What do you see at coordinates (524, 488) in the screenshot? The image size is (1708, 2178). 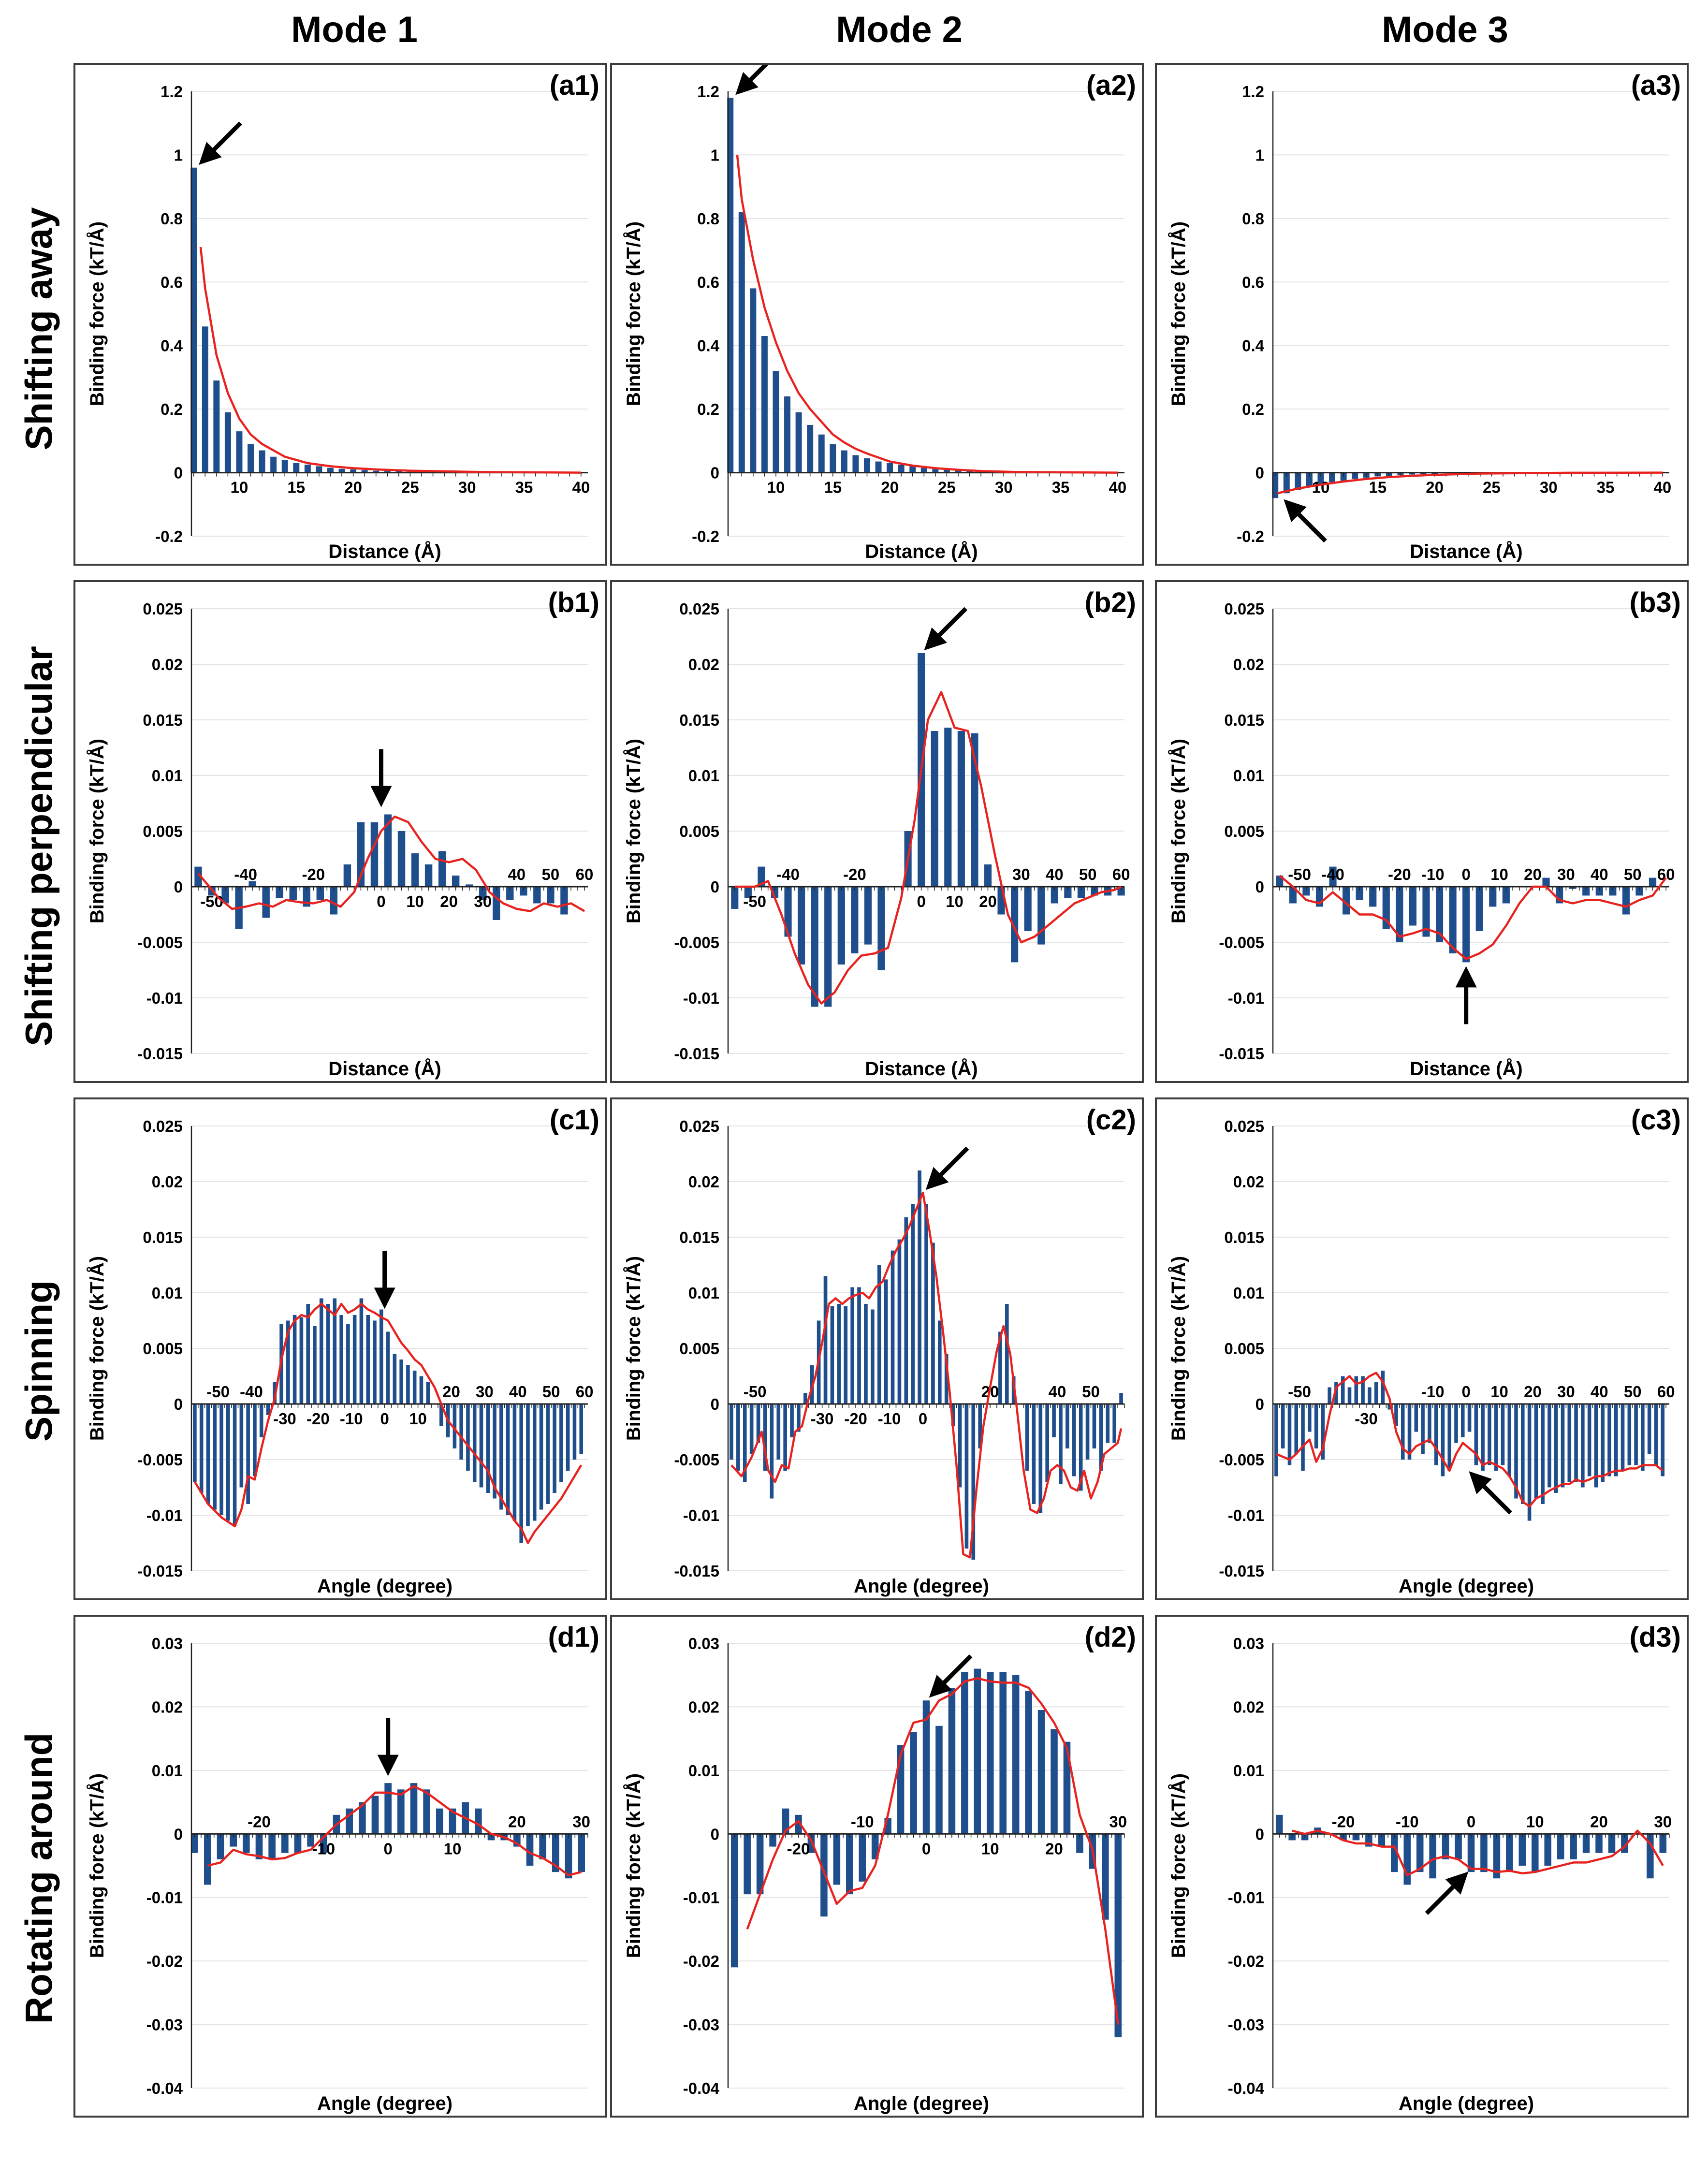 I see `x-tick-label: 35` at bounding box center [524, 488].